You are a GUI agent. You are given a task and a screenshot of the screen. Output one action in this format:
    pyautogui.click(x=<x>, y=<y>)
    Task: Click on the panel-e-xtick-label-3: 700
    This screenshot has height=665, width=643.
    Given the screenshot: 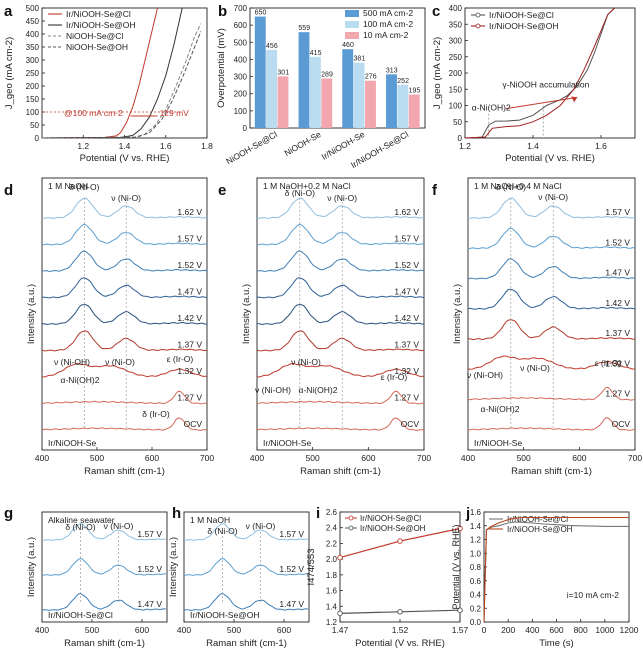 What is the action you would take?
    pyautogui.click(x=424, y=458)
    